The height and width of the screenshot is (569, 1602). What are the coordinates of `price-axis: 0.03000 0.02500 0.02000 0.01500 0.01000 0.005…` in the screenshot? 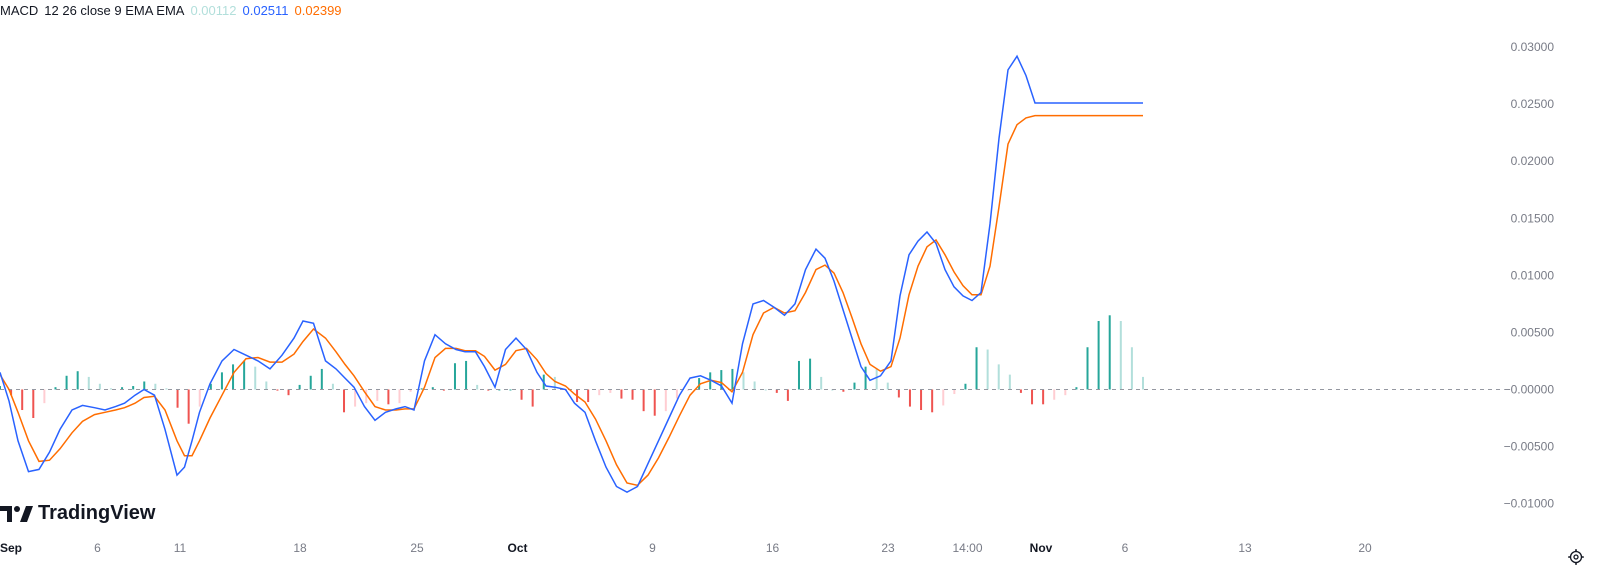 It's located at (1529, 275).